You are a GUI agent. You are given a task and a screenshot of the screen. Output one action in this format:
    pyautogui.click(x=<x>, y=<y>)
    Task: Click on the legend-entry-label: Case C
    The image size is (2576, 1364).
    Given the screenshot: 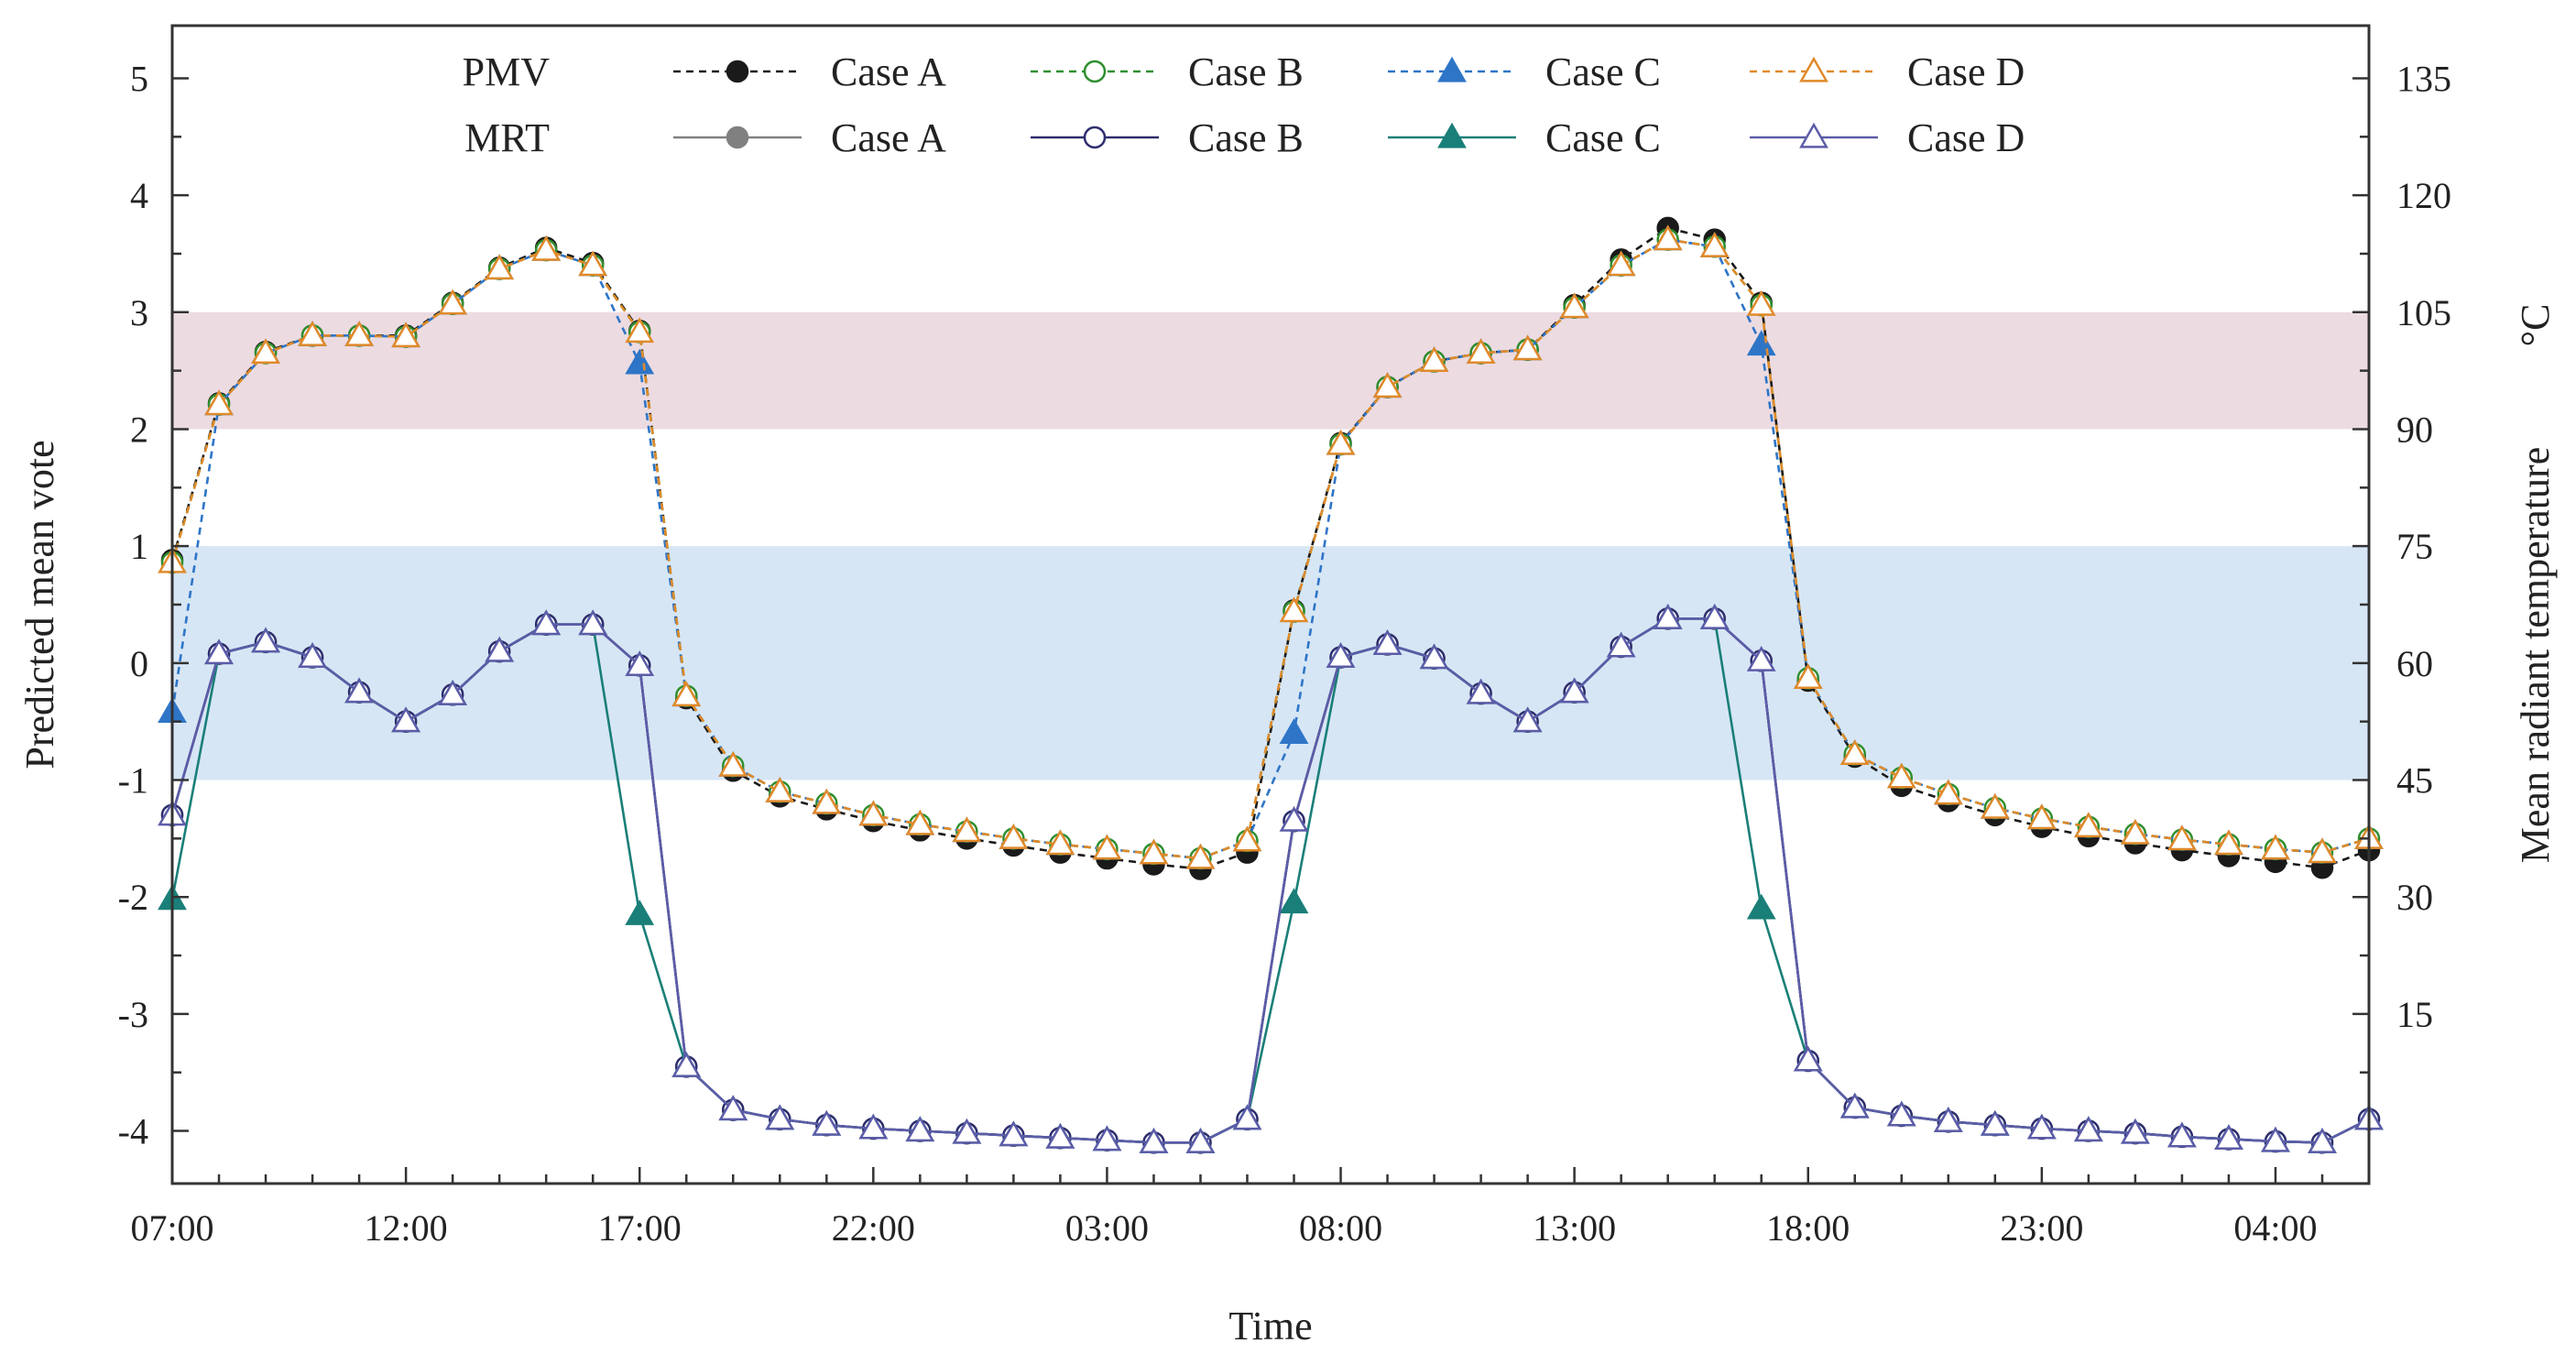 What is the action you would take?
    pyautogui.click(x=1603, y=71)
    